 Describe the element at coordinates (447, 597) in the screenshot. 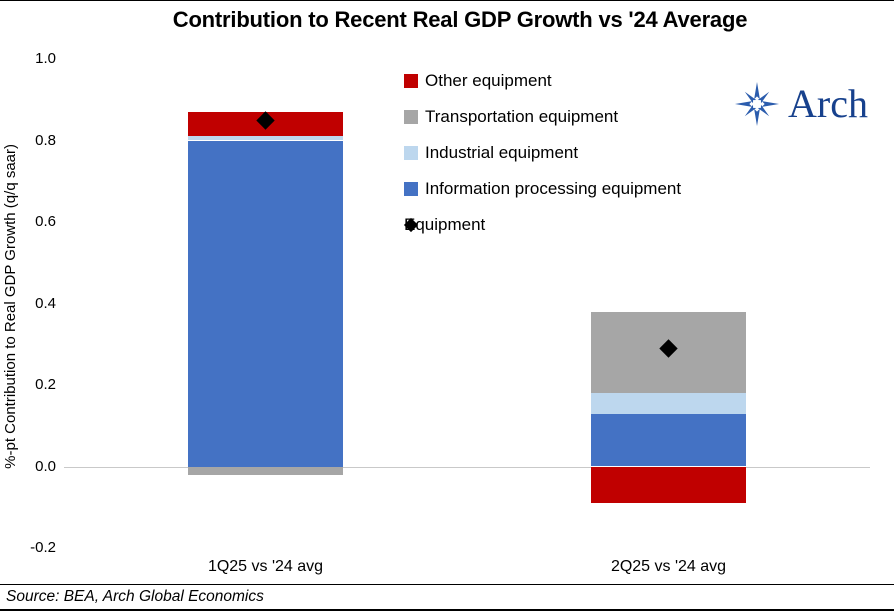

I see `source-strip: Source: BEA, Arch Global Economics` at that location.